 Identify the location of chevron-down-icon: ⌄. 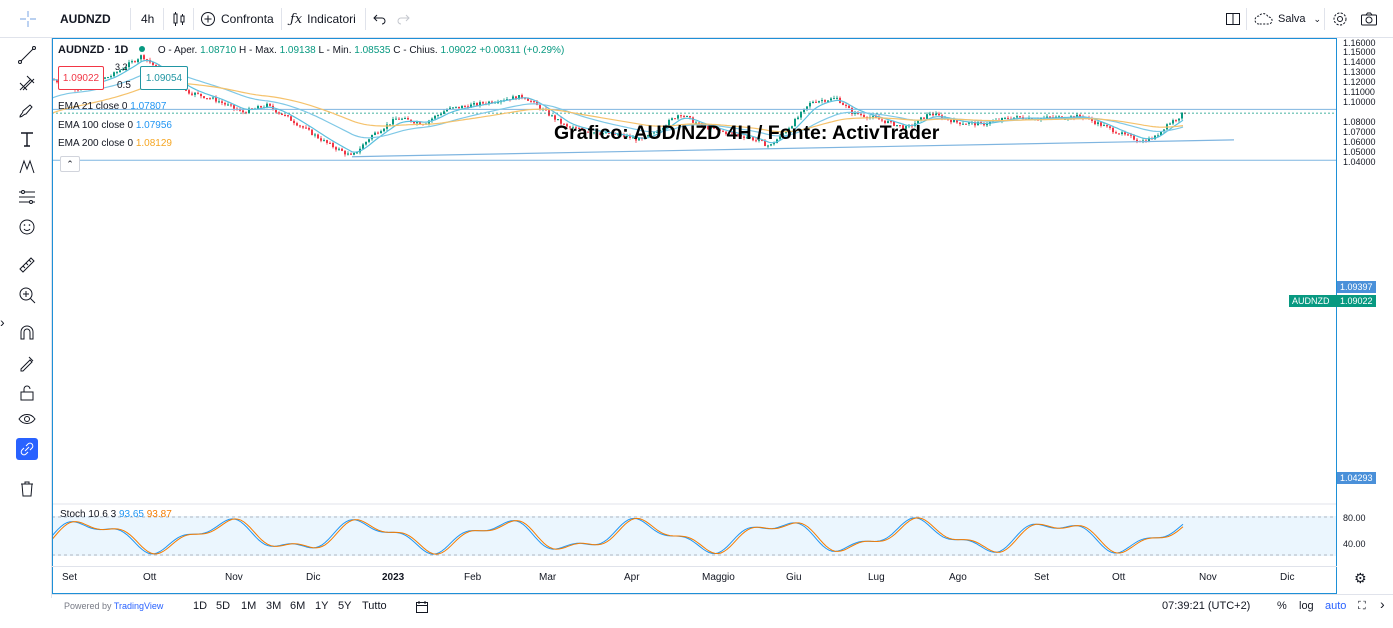
(1317, 18).